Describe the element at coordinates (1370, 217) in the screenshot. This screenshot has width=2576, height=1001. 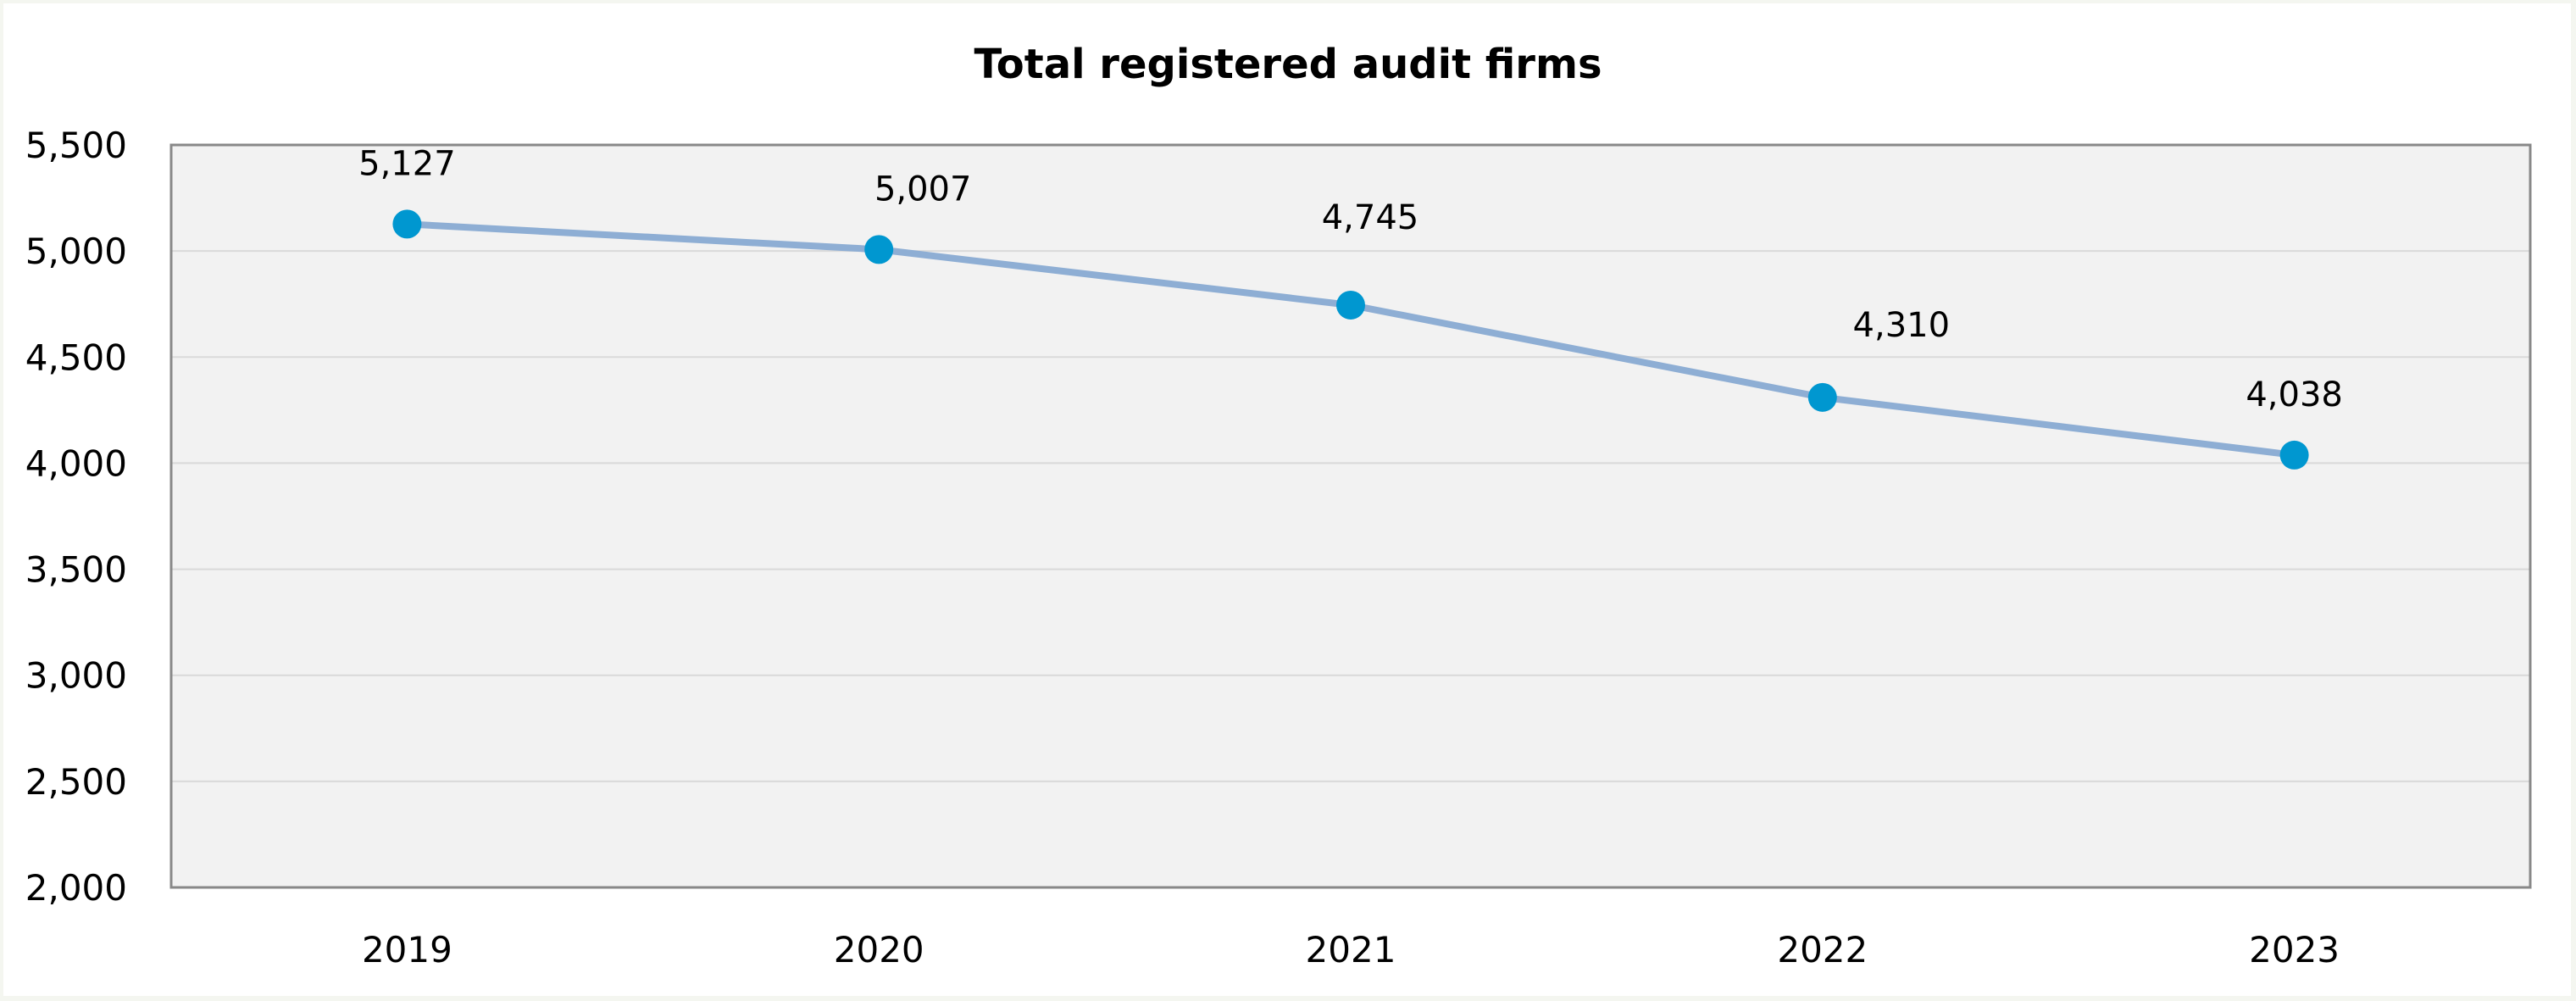
I see `data-label: 4,745` at that location.